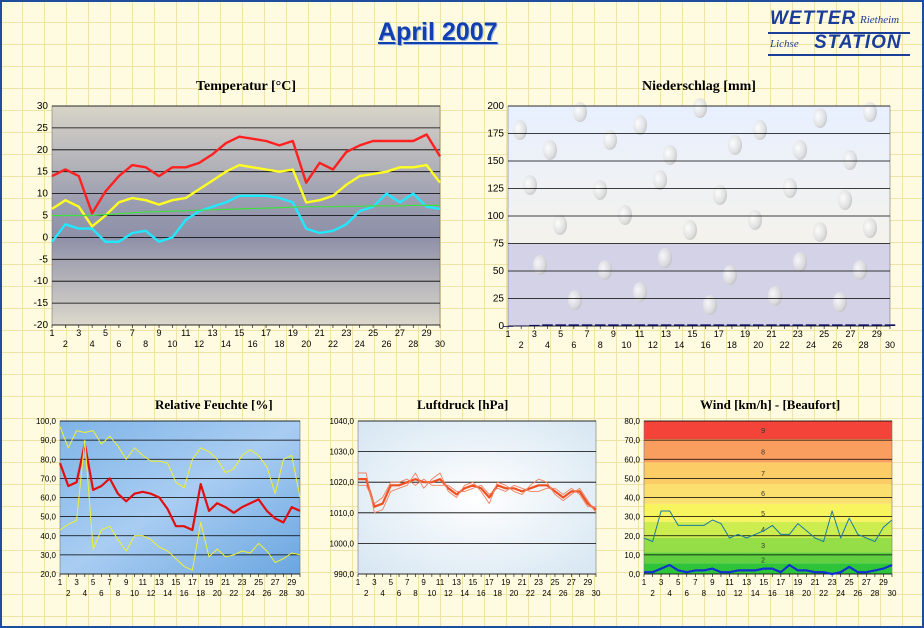  Describe the element at coordinates (763, 431) in the screenshot. I see `beaufort-label: 9` at that location.